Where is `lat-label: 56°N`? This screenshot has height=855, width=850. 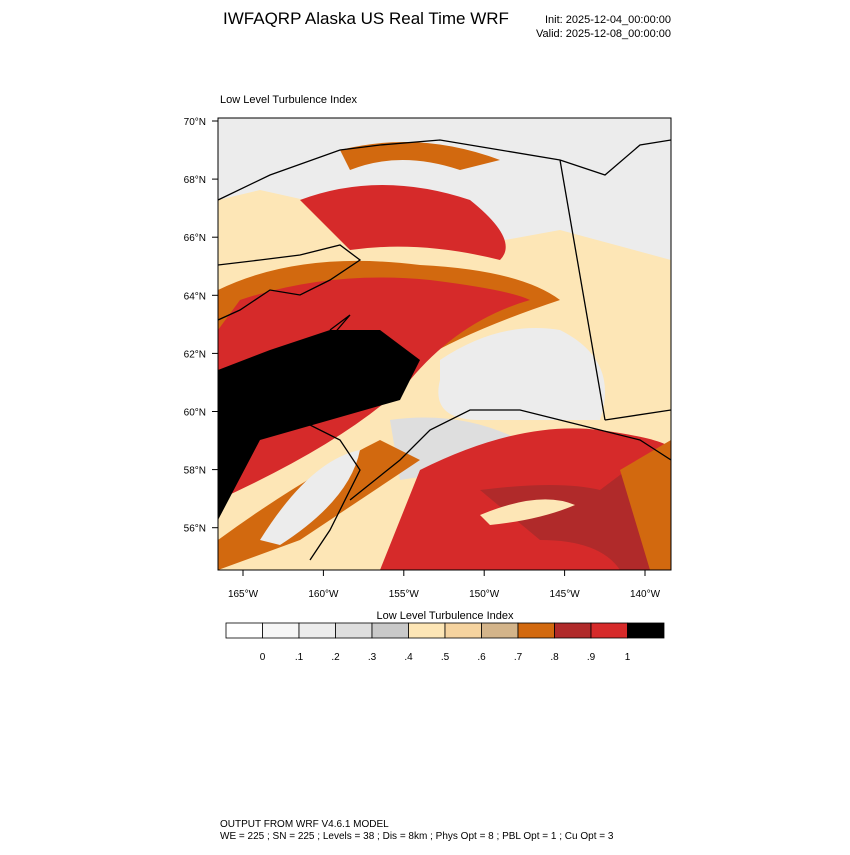 lat-label: 56°N is located at coordinates (195, 529).